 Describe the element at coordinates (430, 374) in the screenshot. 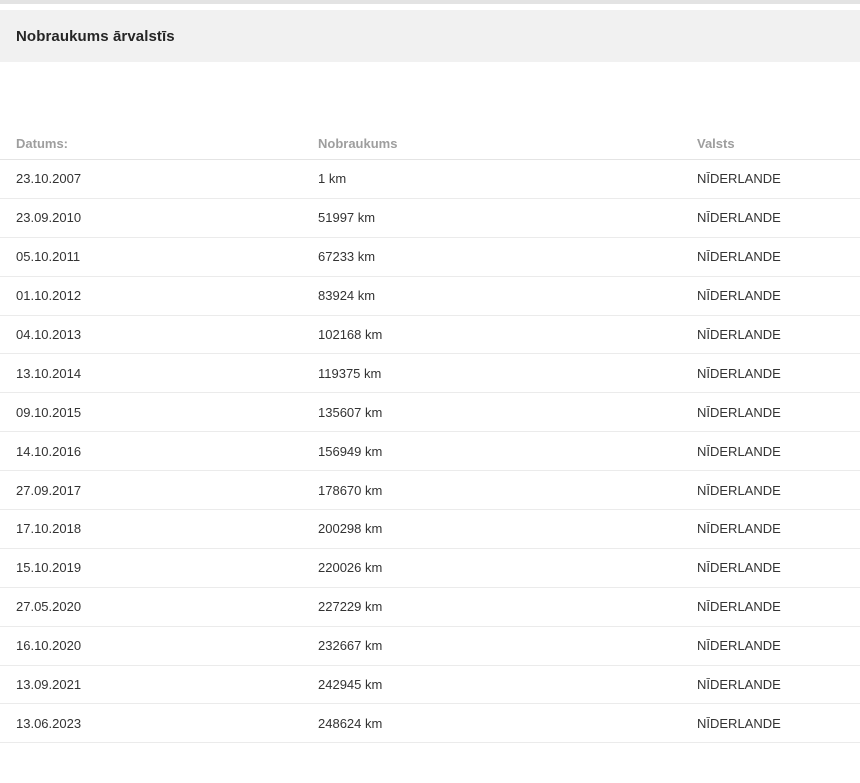

I see `table-row: 13.10.2014 119375 km NĪDERLANDE` at that location.